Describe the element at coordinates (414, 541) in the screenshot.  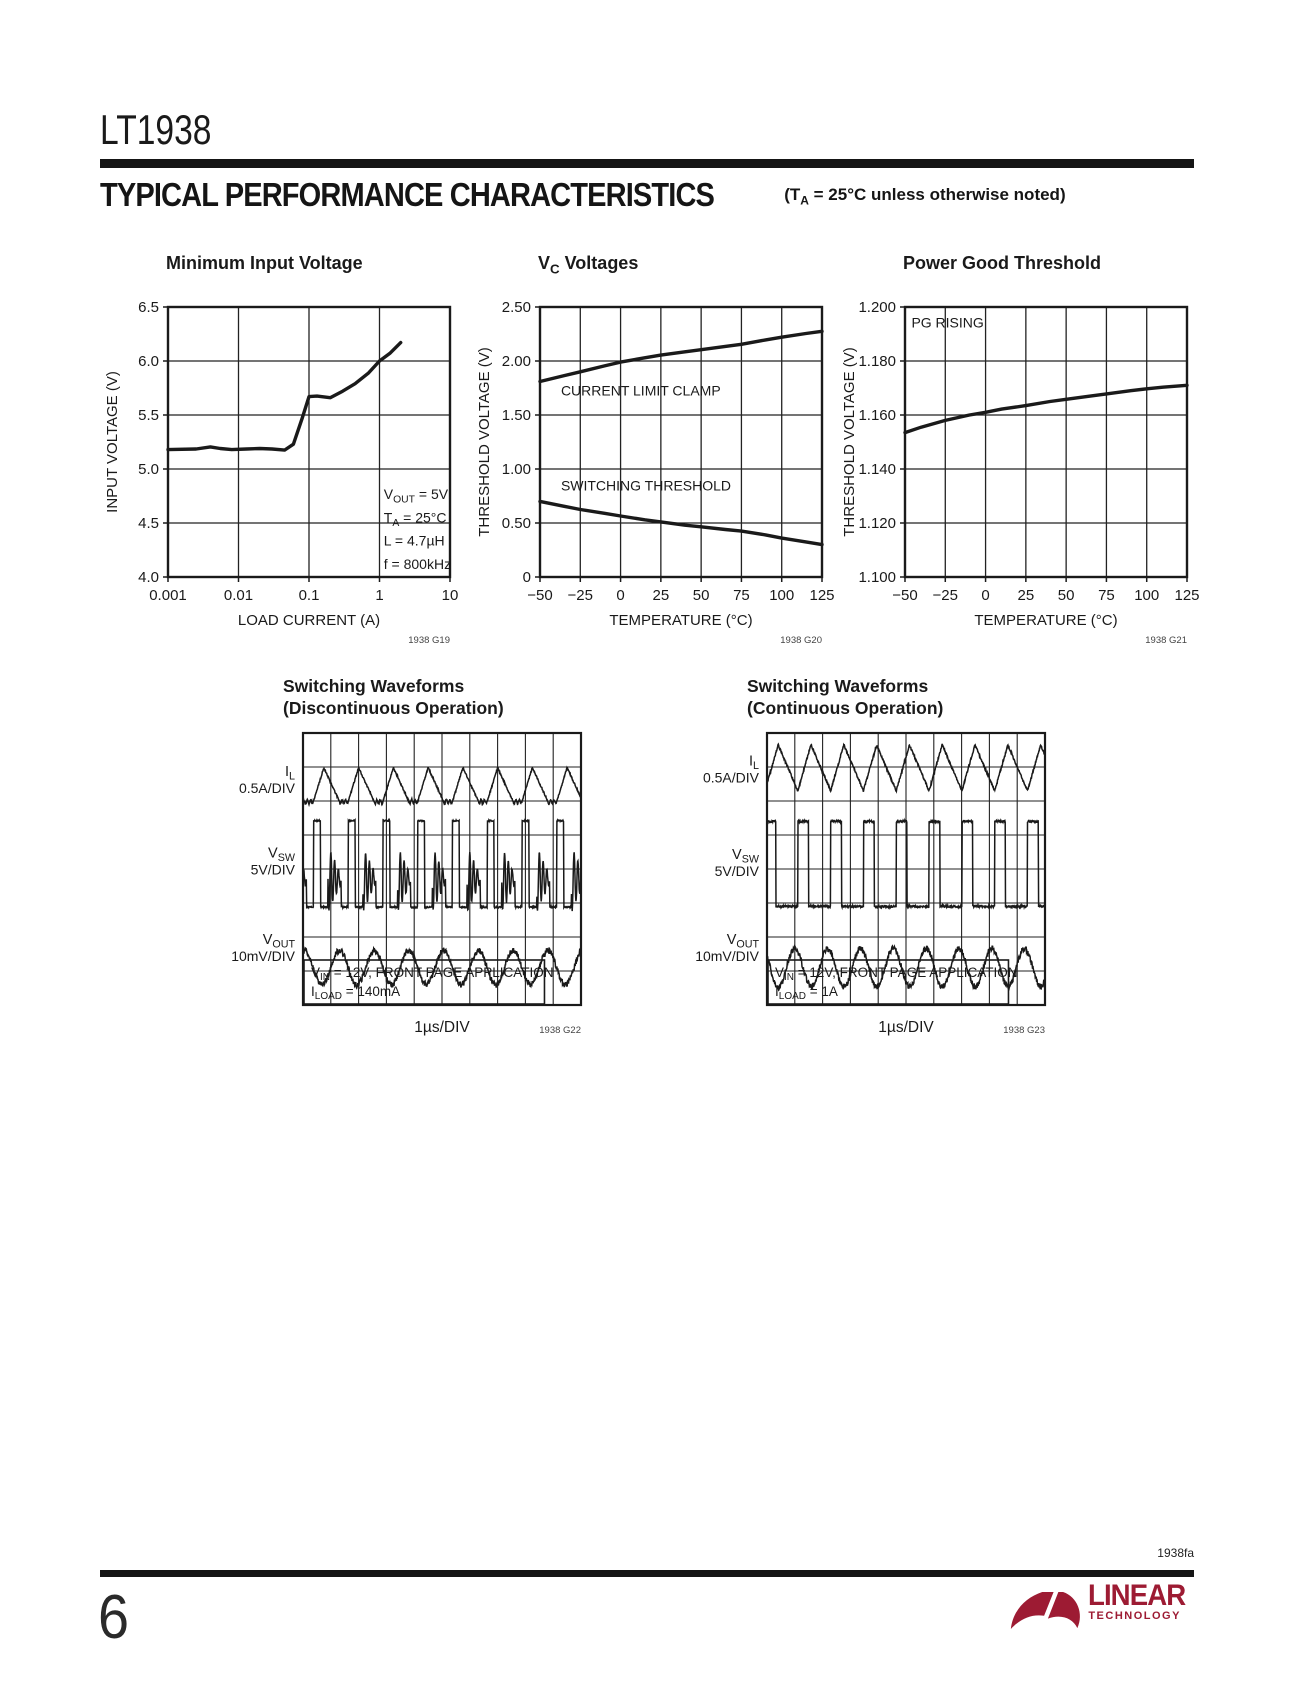
I see `plot-annotation: L = 4.7µH` at that location.